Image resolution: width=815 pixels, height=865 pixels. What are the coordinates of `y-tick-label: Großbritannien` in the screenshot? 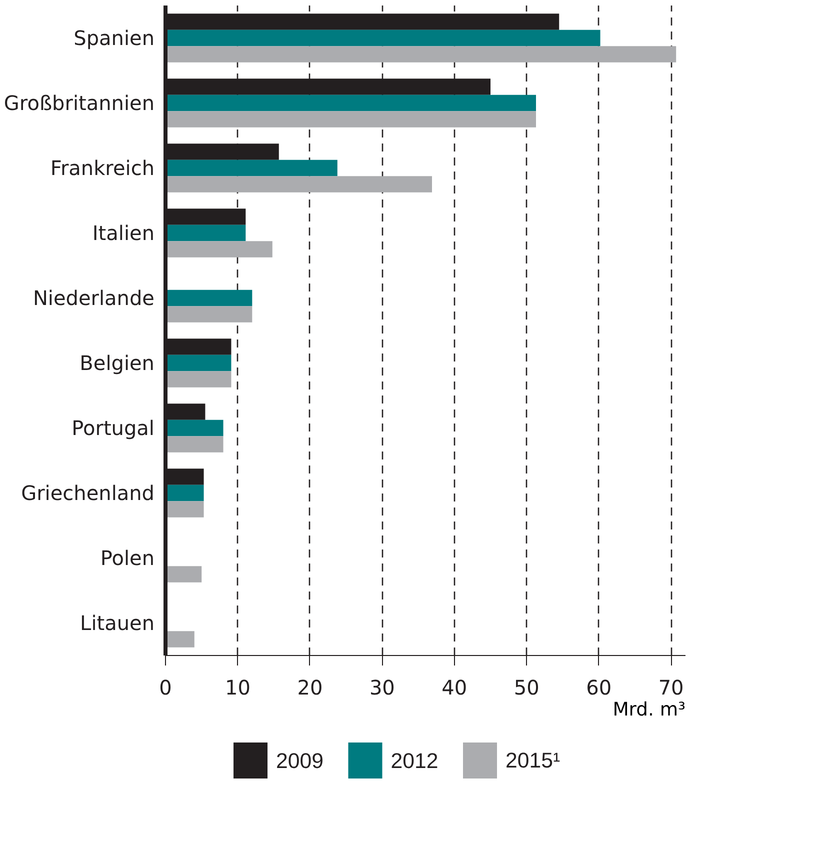 It's located at (79, 103).